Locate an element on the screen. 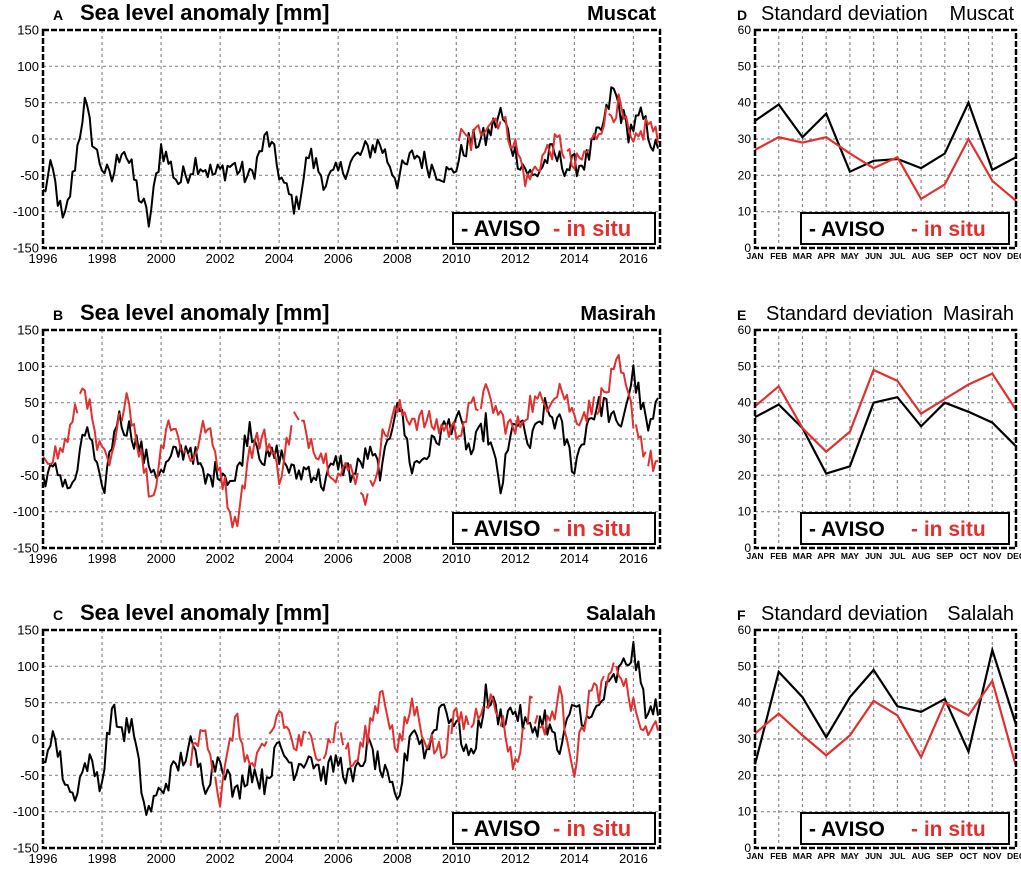 The image size is (1021, 871). panel-letter: D is located at coordinates (742, 15).